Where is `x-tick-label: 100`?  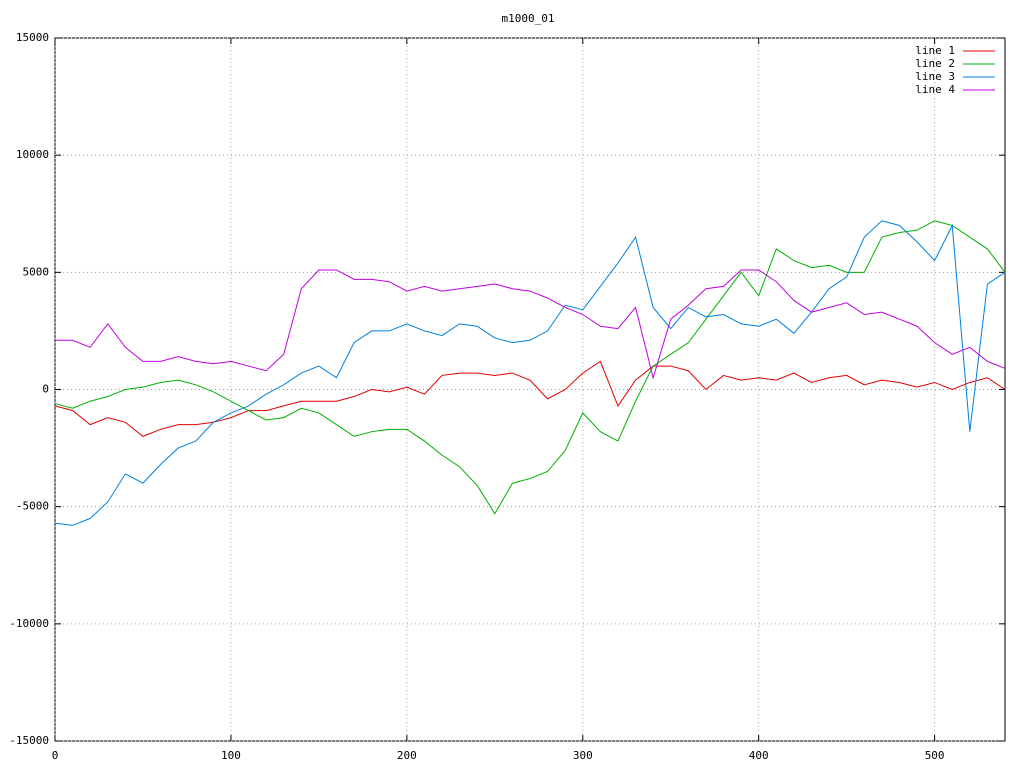
x-tick-label: 100 is located at coordinates (231, 755).